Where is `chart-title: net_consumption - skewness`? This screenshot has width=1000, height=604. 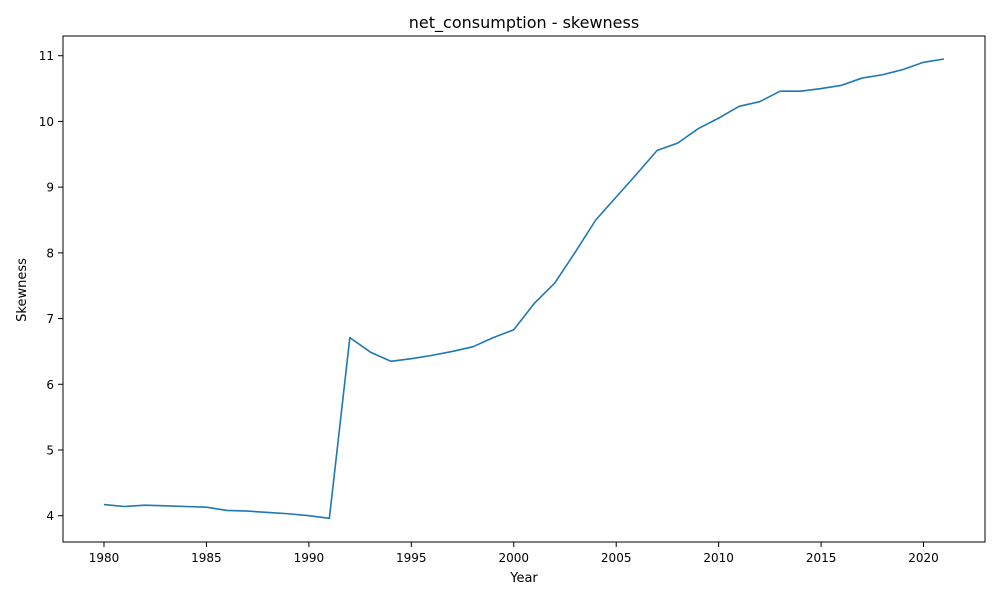
chart-title: net_consumption - skewness is located at coordinates (524, 23).